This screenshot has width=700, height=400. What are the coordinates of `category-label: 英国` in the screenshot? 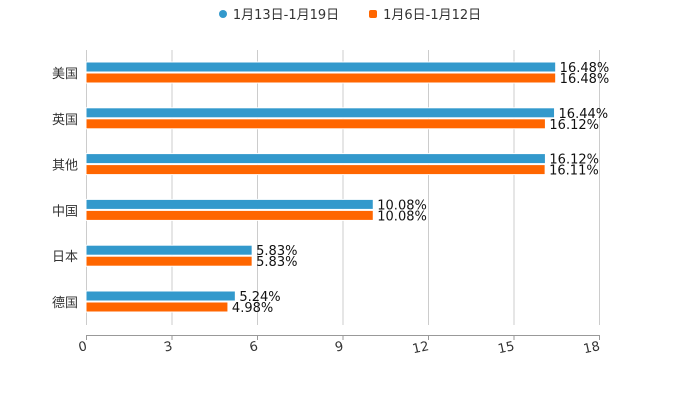 It's located at (65, 120).